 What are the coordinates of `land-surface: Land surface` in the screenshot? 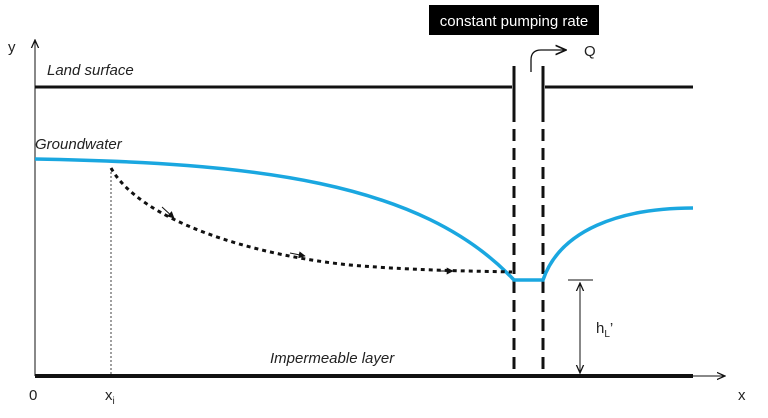 It's located at (364, 75).